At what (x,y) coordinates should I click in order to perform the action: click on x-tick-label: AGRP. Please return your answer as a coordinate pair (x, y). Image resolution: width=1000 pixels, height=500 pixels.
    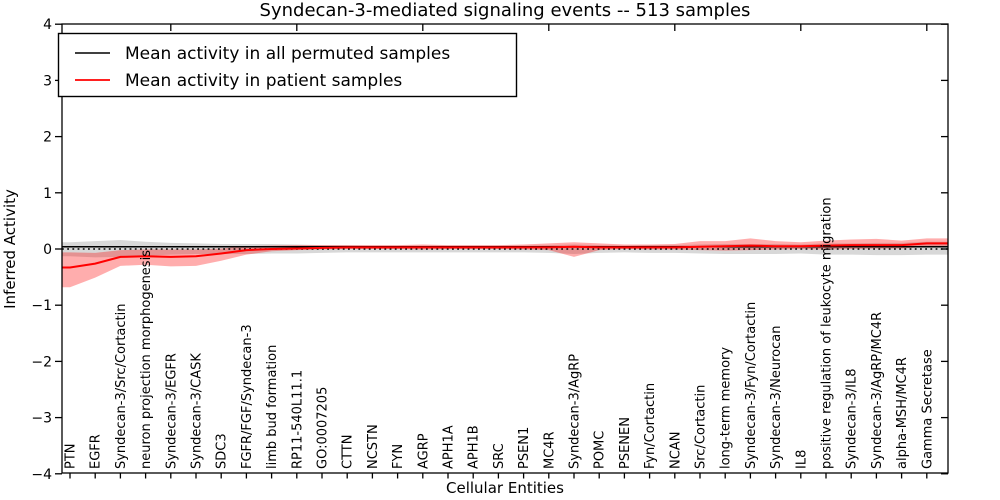
    Looking at the image, I should click on (423, 451).